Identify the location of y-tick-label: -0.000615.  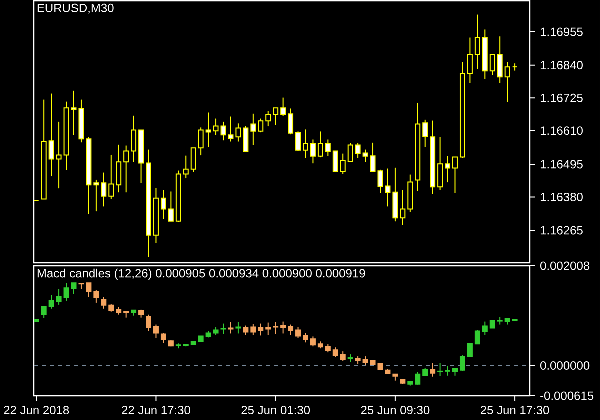
(567, 396).